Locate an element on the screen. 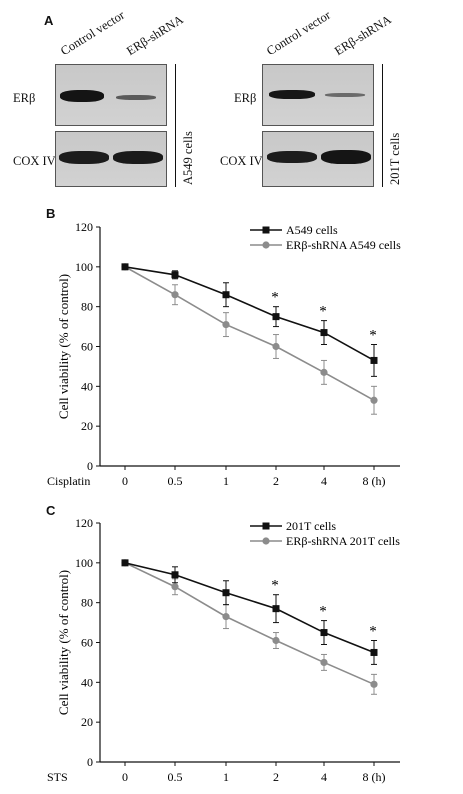  lane-label-control-left: Control vector is located at coordinates (93, 33).